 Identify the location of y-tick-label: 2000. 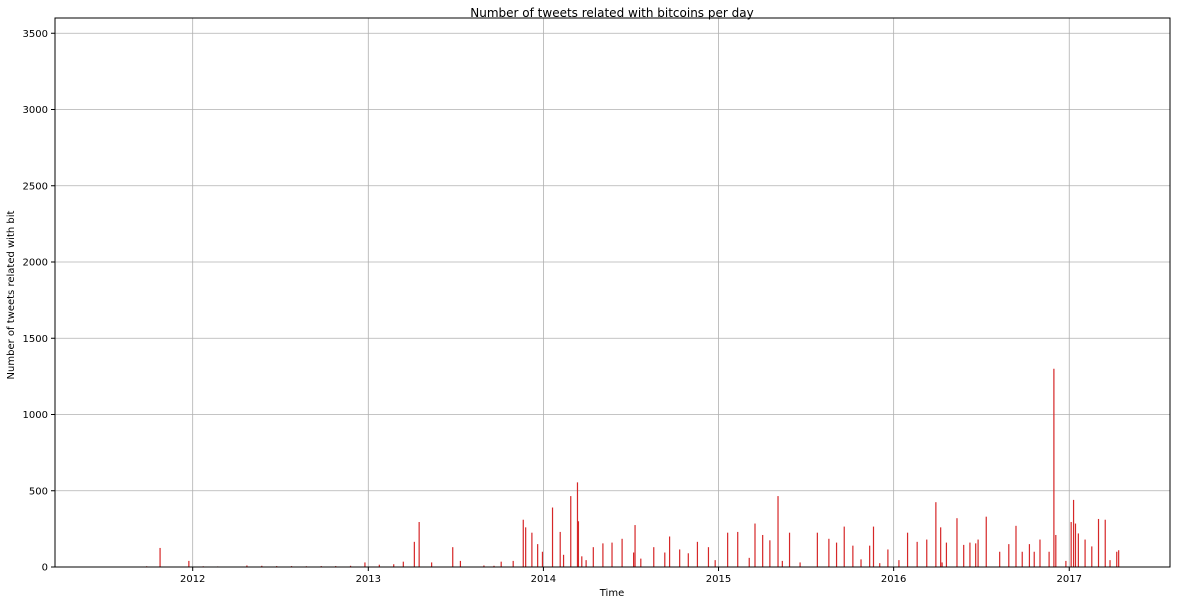
(35, 263).